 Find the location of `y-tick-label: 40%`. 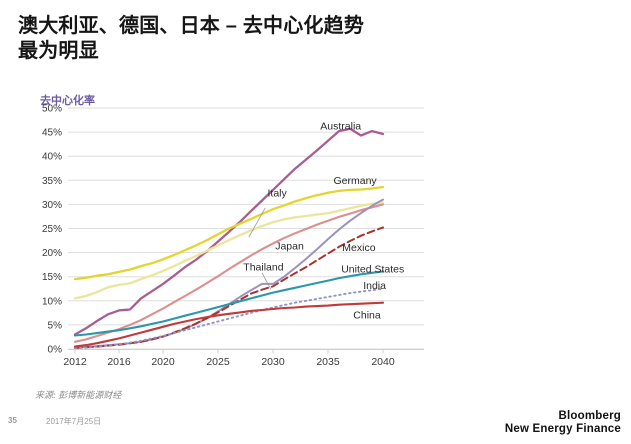

y-tick-label: 40% is located at coordinates (52, 157).